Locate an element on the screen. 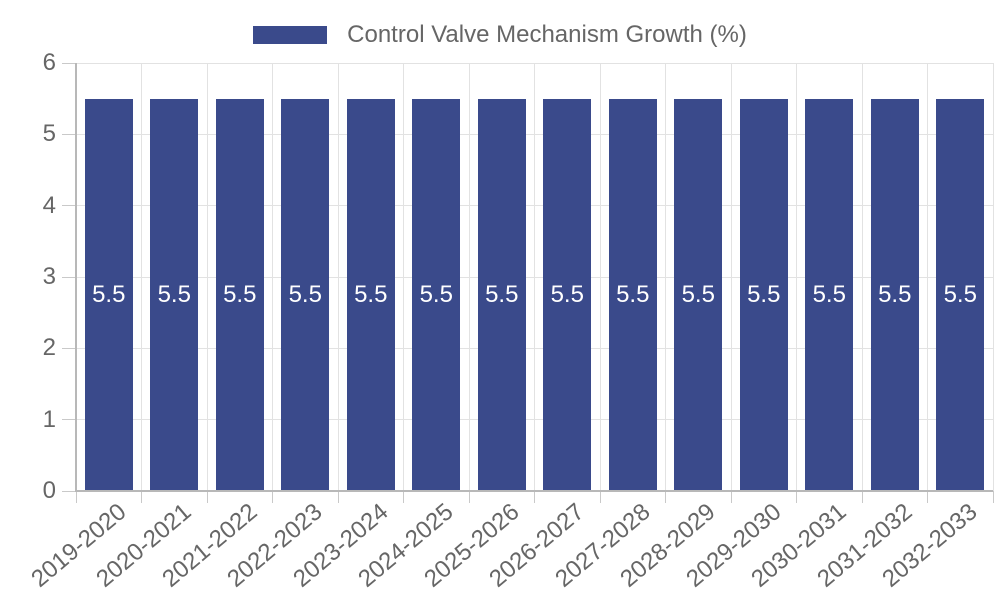  legend: Control Valve Mechanism Growth (%) is located at coordinates (500, 35).